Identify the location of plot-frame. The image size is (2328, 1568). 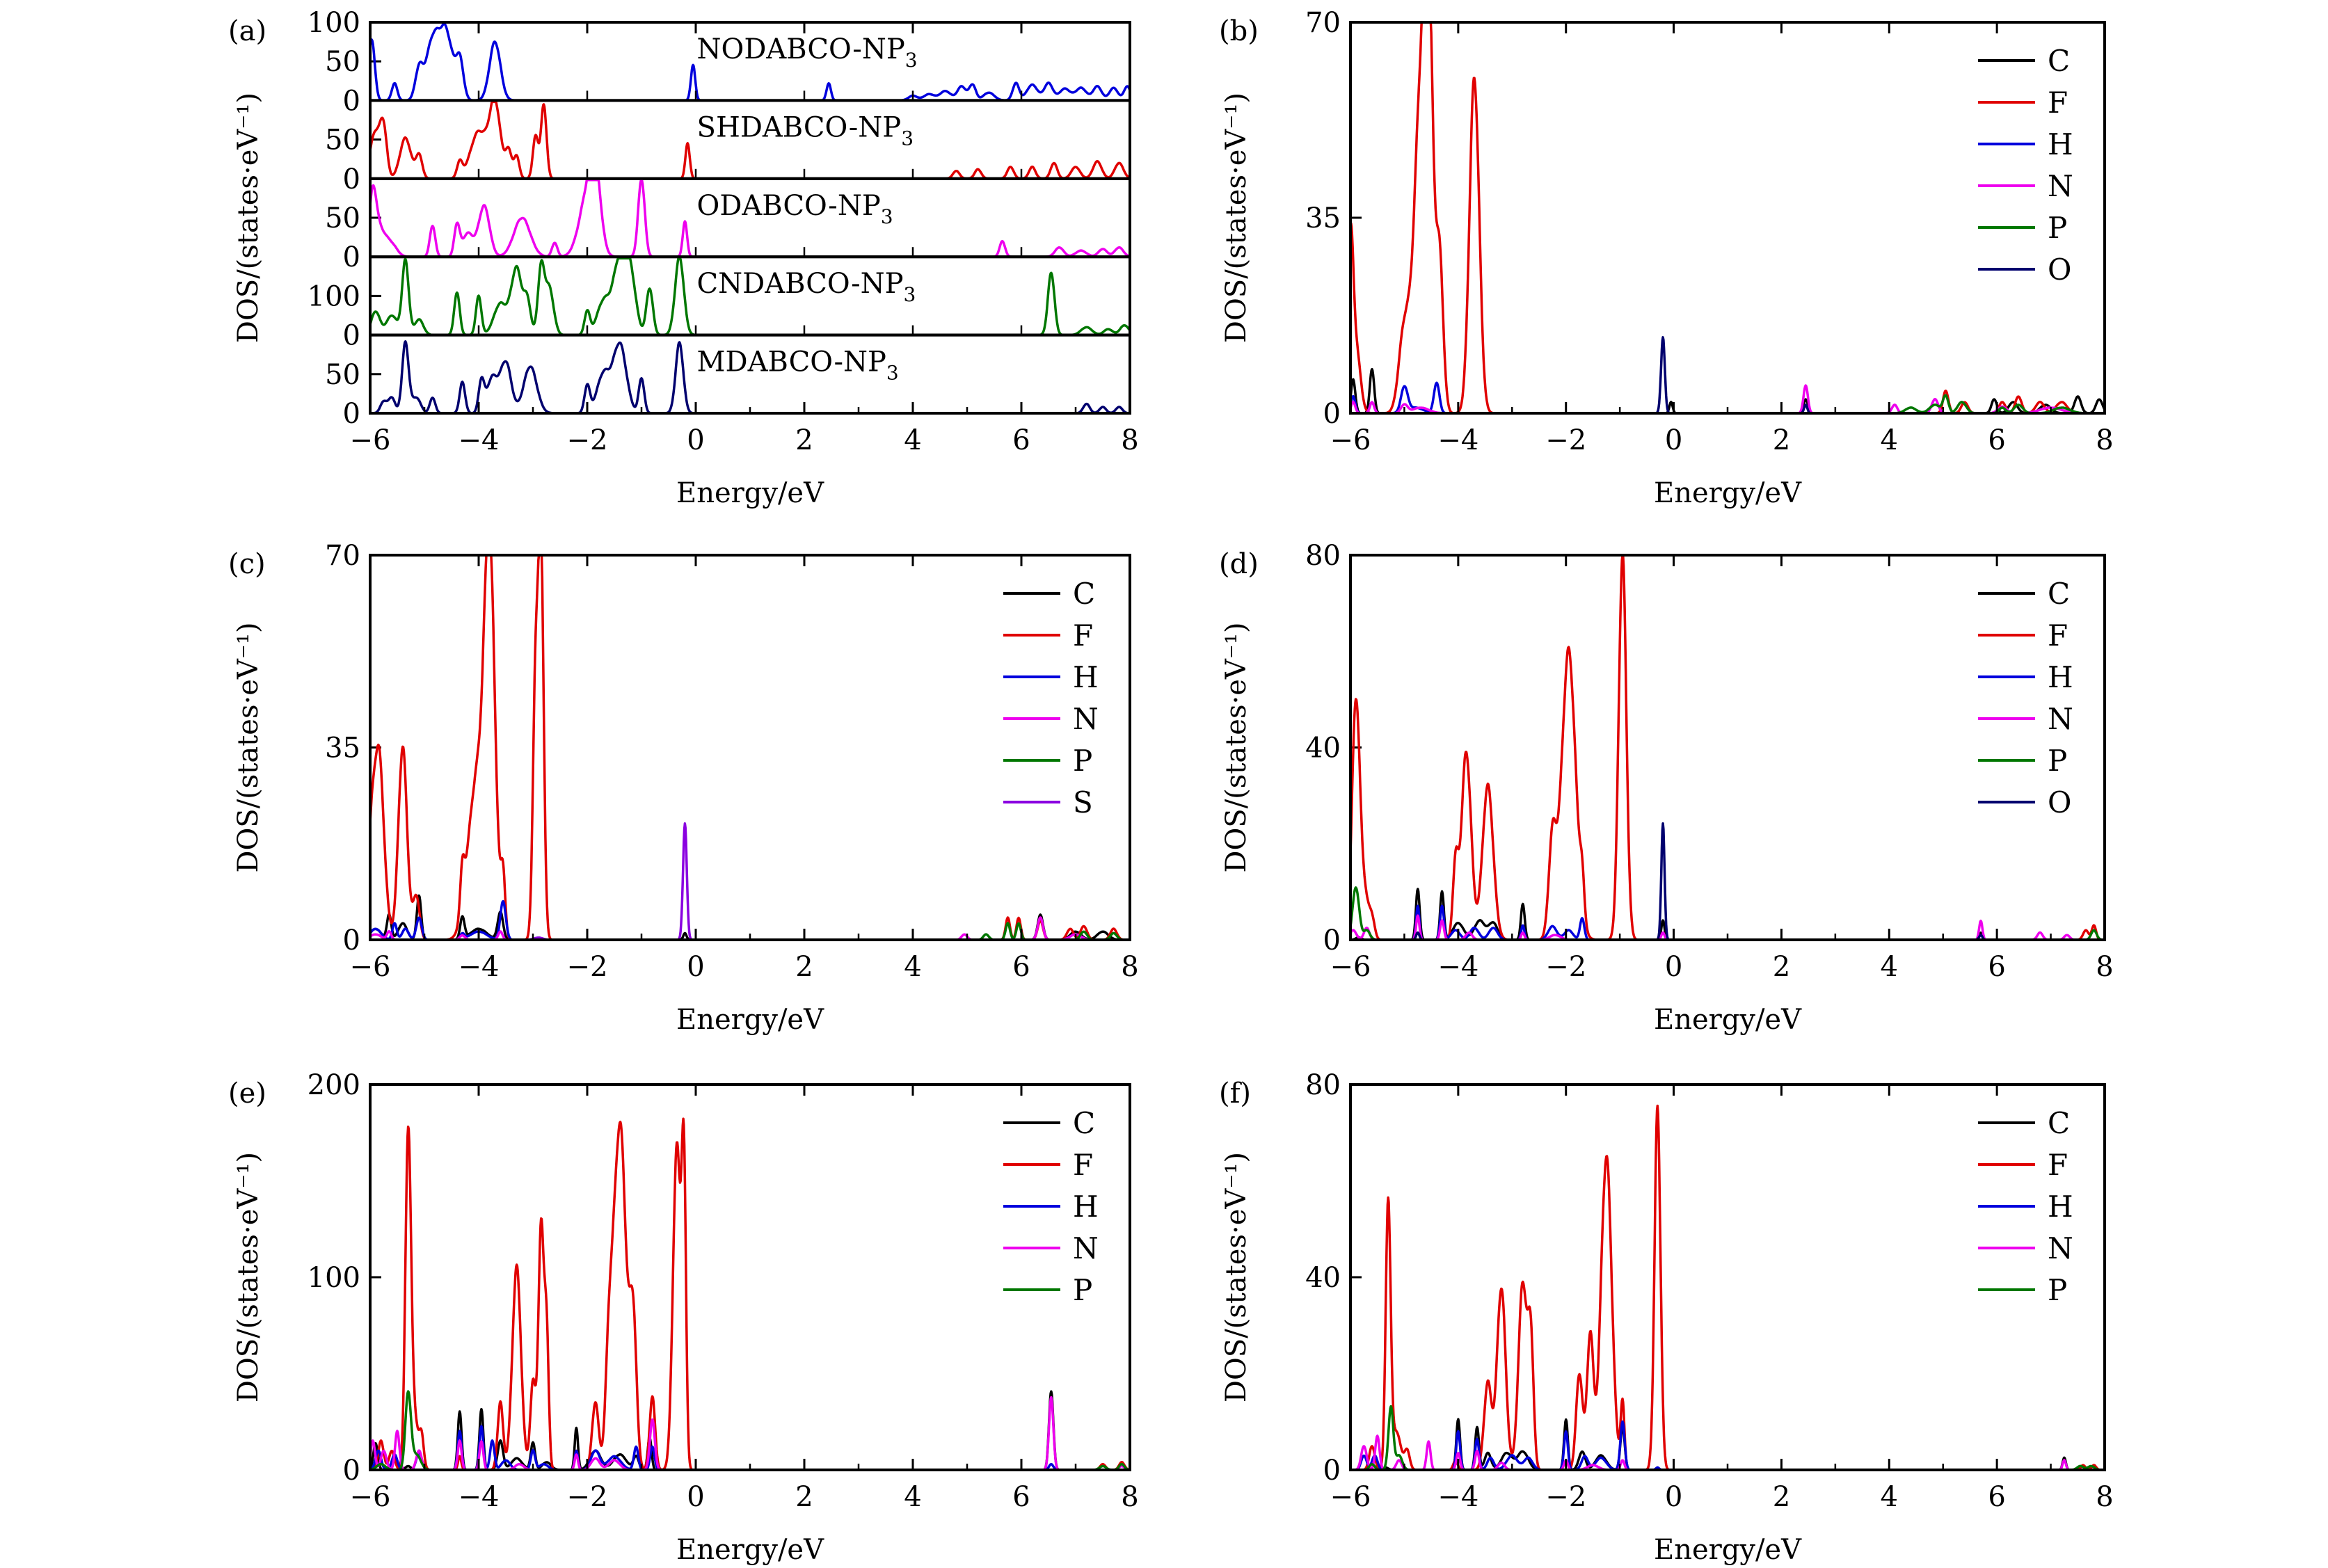
(1728, 218).